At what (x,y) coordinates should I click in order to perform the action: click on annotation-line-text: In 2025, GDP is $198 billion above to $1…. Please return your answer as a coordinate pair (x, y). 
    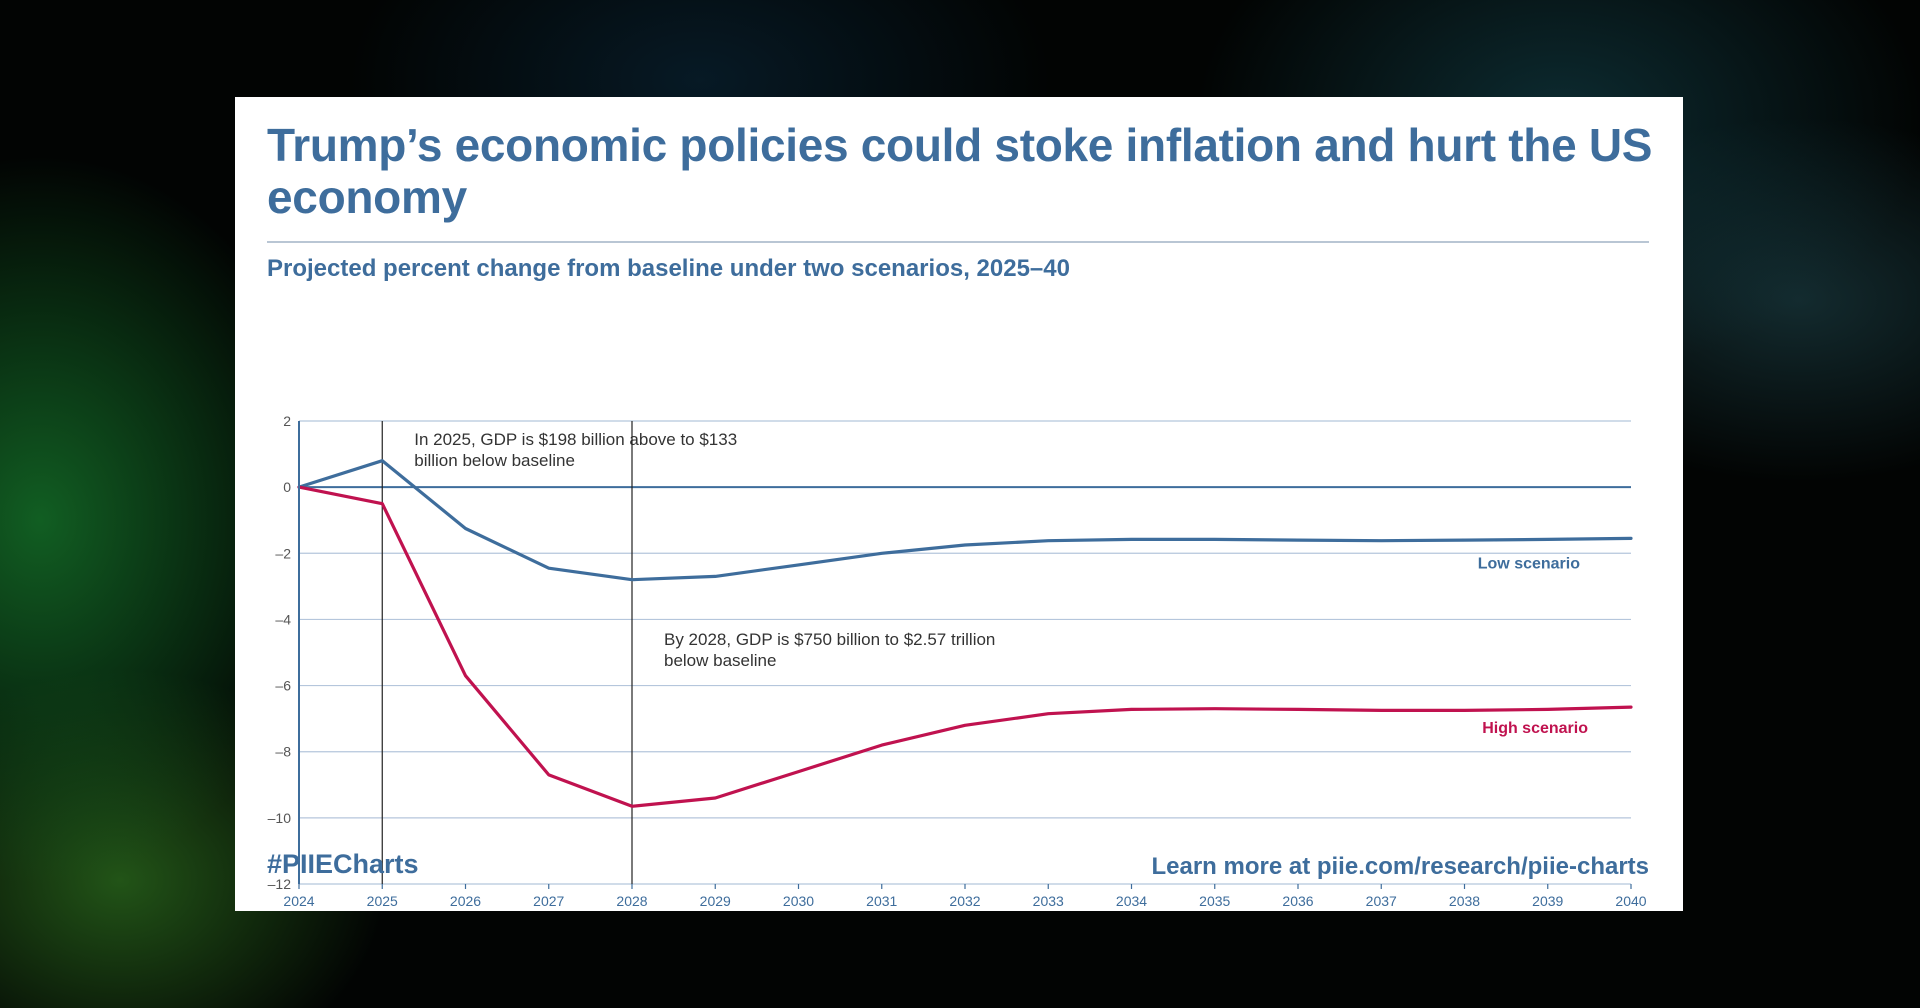
    Looking at the image, I should click on (575, 439).